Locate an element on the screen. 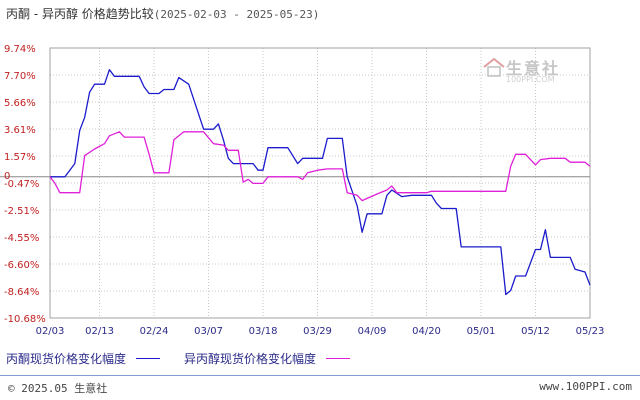 Image resolution: width=640 pixels, height=400 pixels. chart-title: 丙酮 - 异丙醇 价格趋势比较(2025-02-03 - 2025-05-23) is located at coordinates (162, 13).